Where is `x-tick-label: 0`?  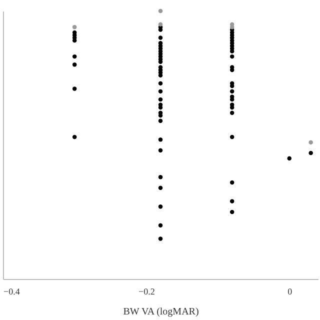
x-tick-label: 0 is located at coordinates (290, 291).